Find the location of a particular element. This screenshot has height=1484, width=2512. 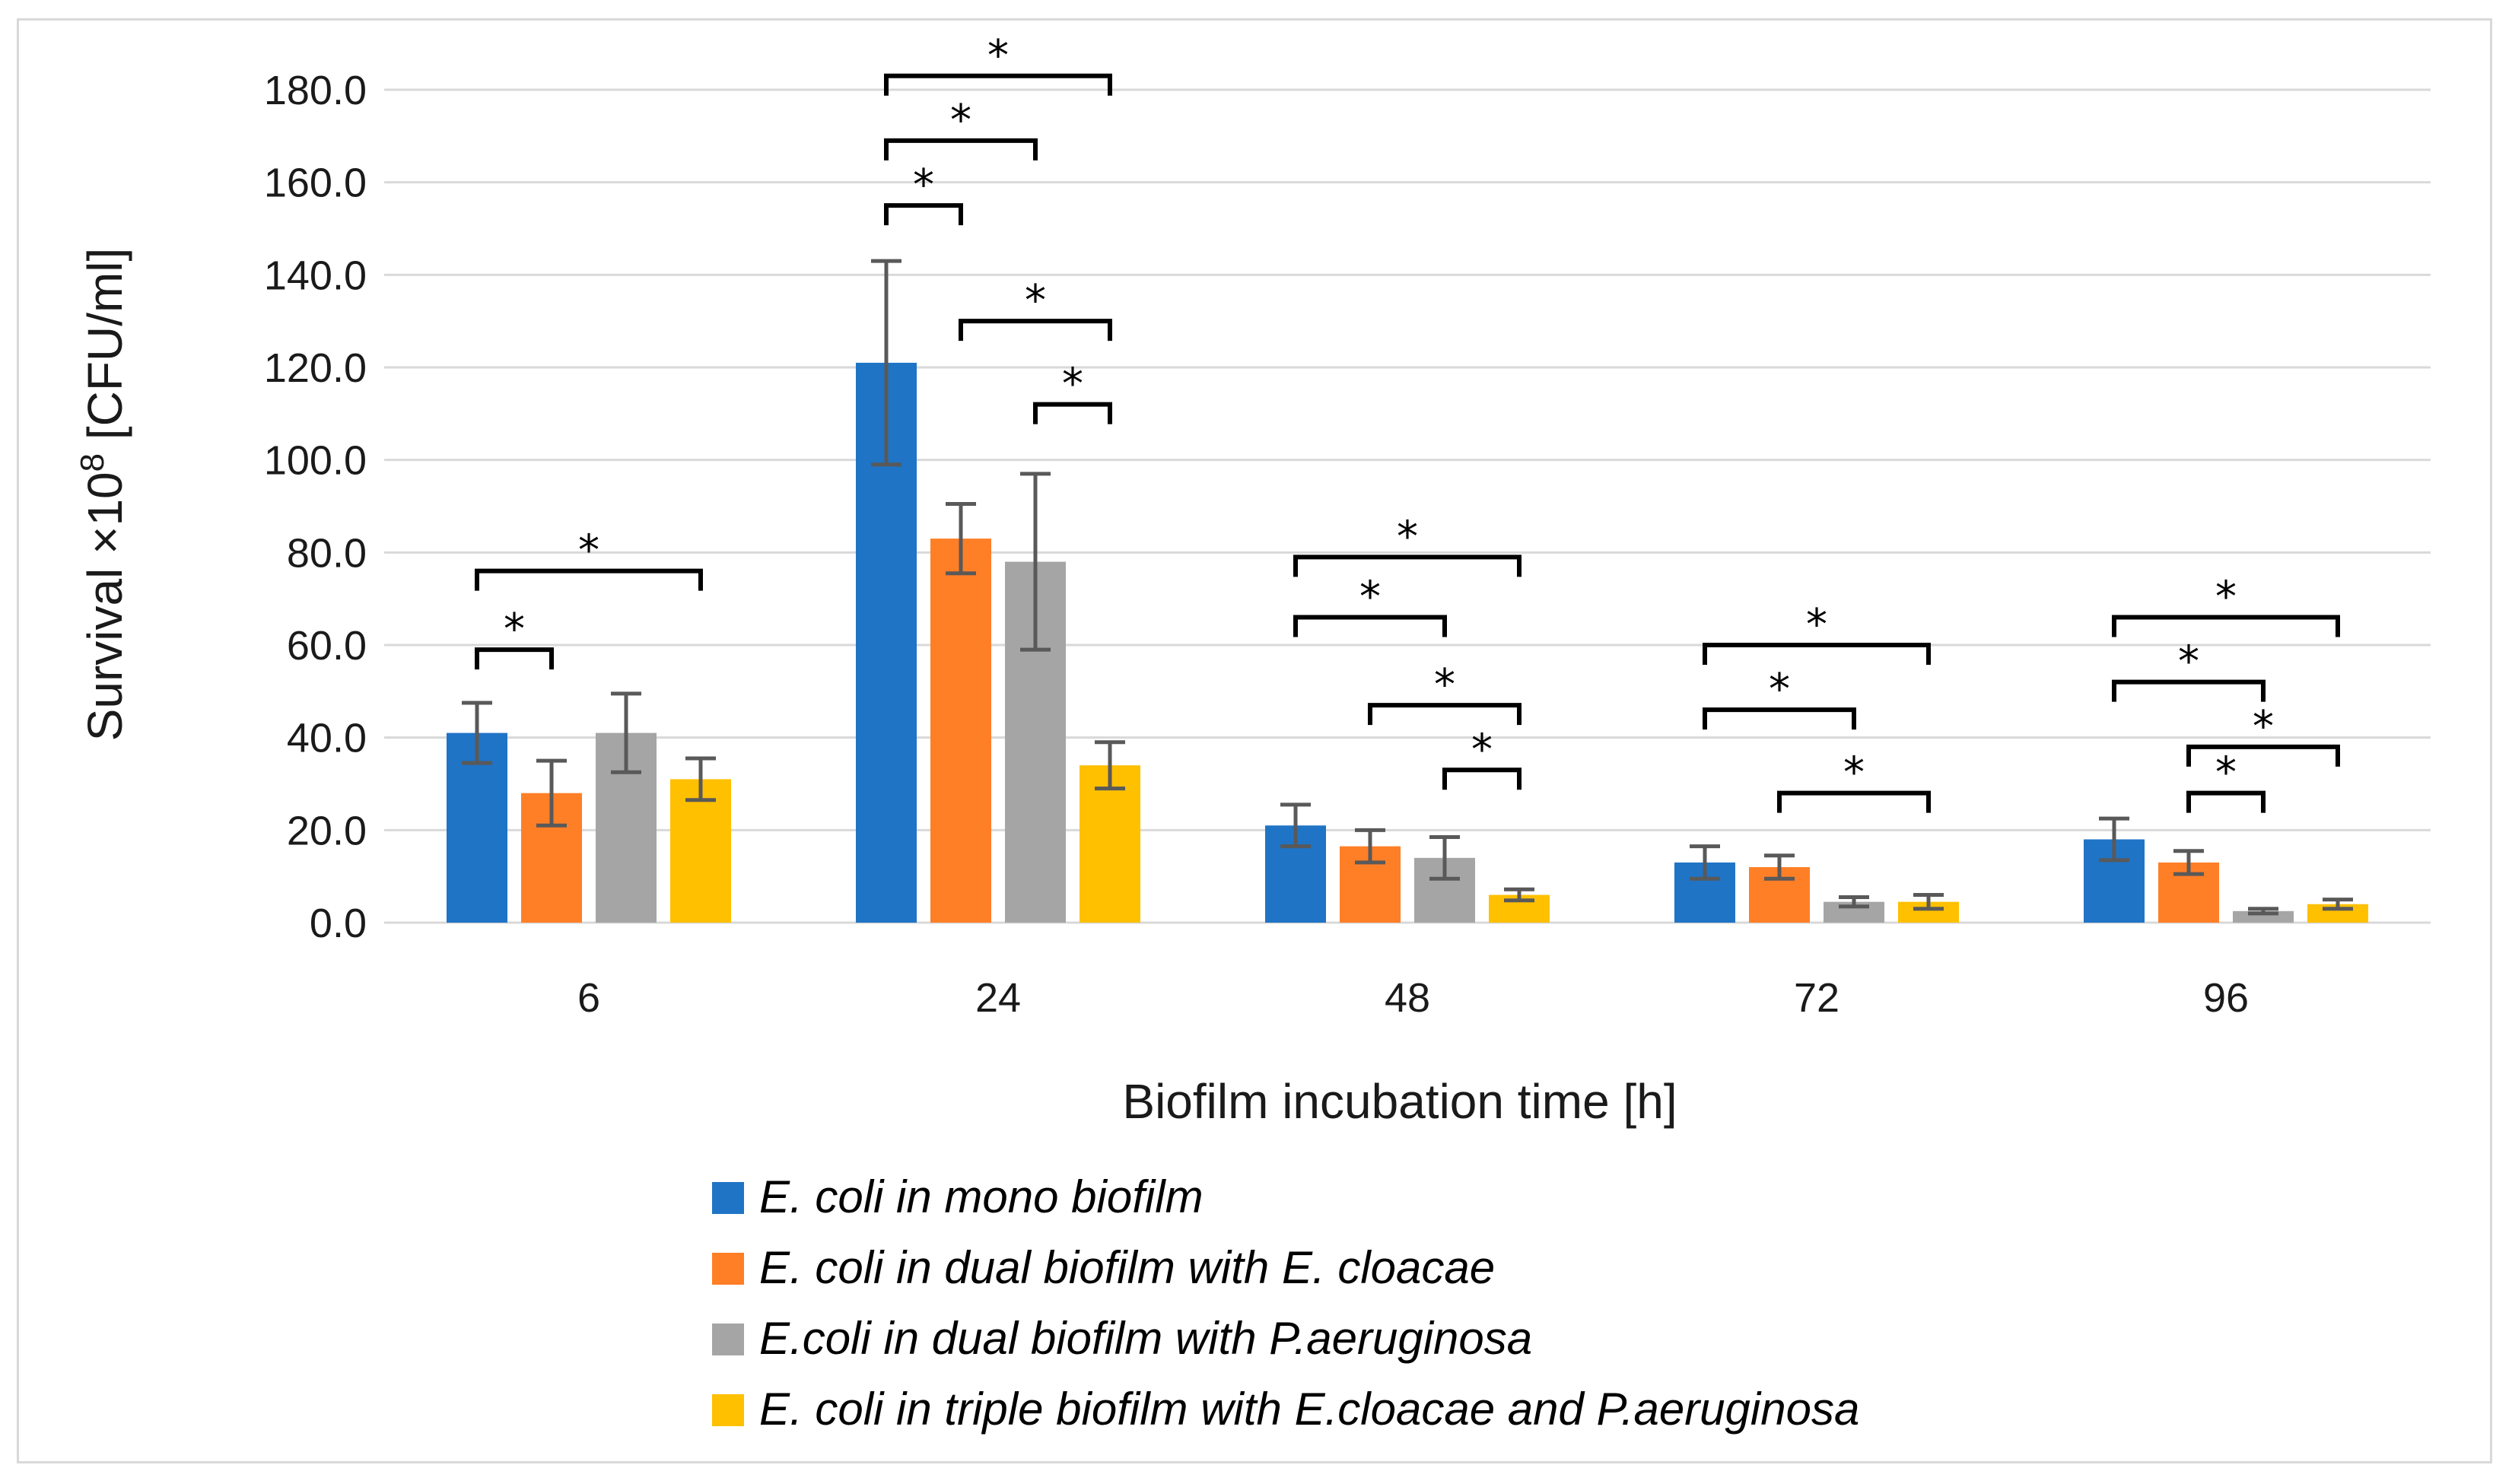

y-tick-label: 160.0 is located at coordinates (315, 183).